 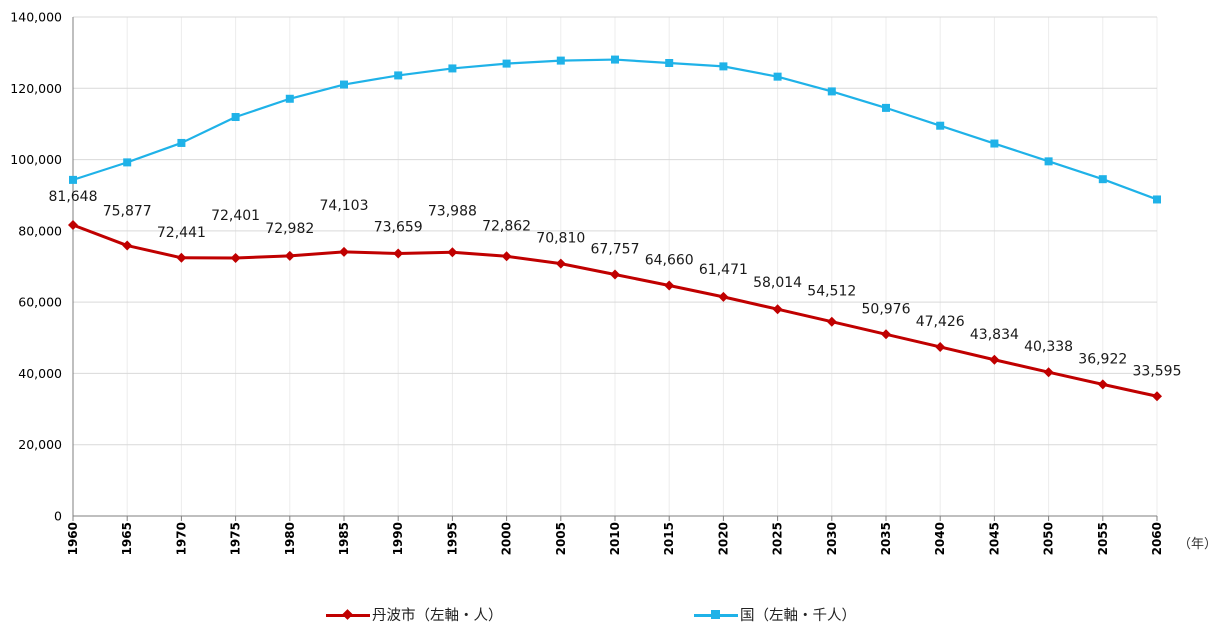 I want to click on data-label-tamba: 58,014, so click(x=777, y=283).